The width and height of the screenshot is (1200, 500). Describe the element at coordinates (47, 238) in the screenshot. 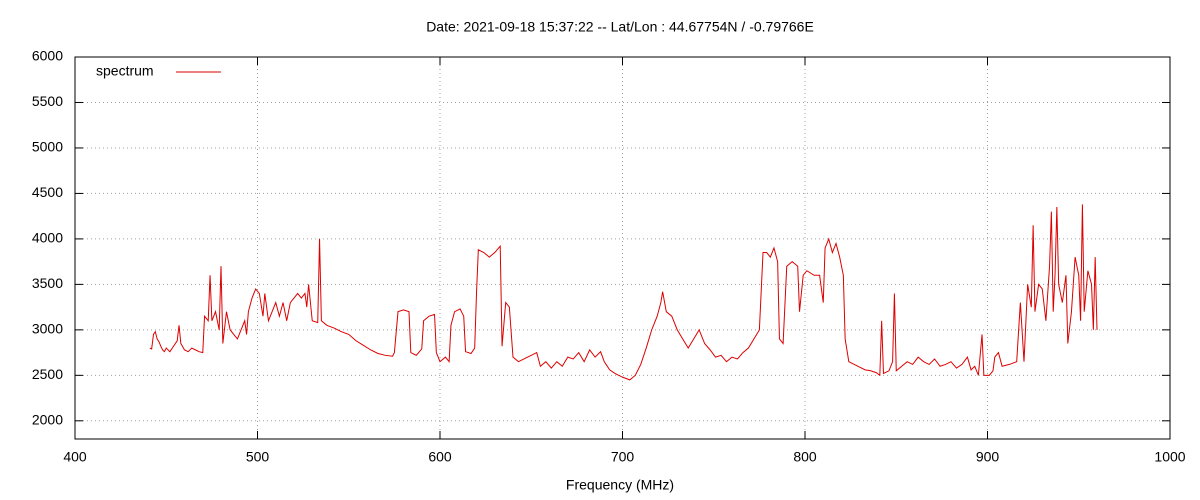

I see `y-tick-label: 4000` at that location.